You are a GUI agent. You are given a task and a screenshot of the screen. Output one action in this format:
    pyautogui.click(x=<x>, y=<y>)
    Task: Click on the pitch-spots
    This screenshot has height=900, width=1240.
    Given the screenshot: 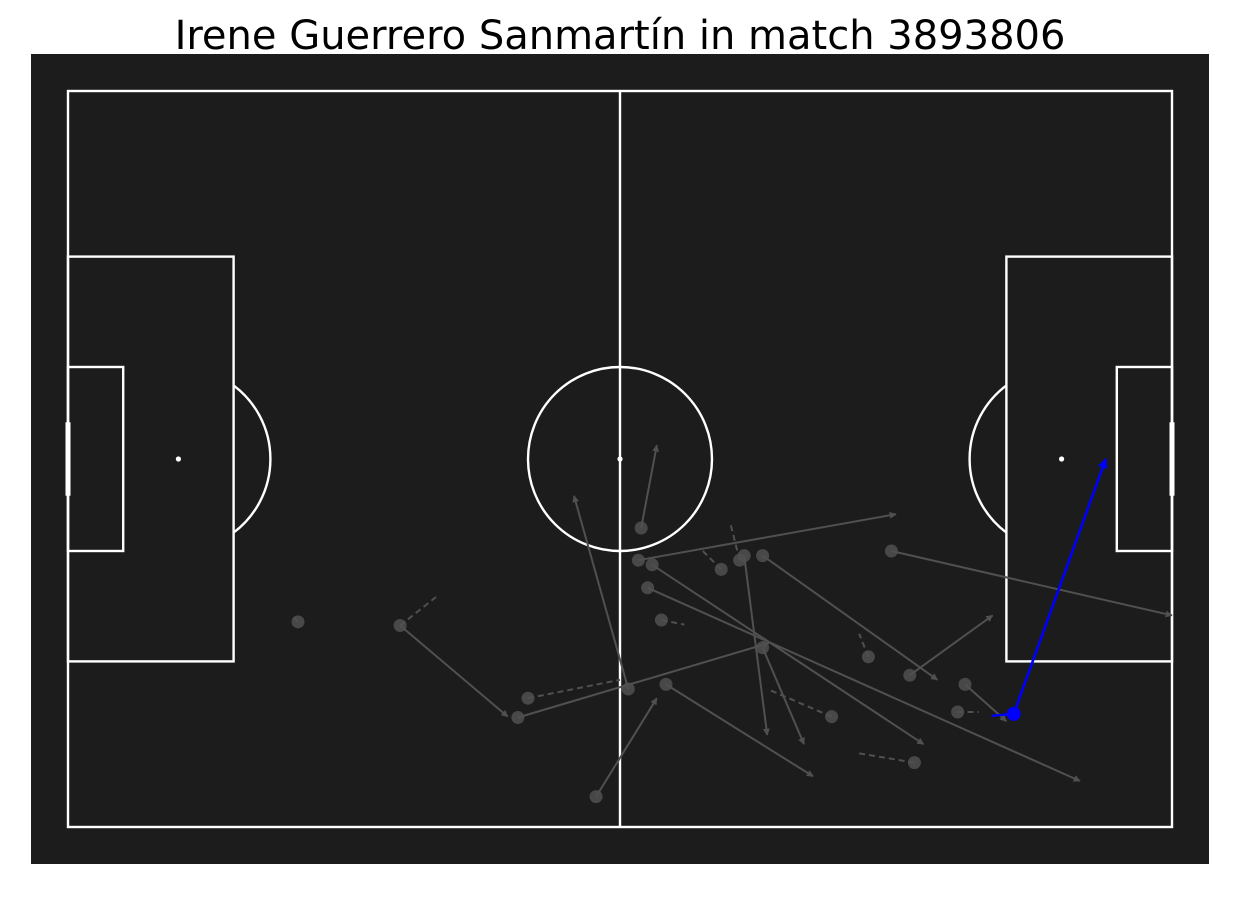 What is the action you would take?
    pyautogui.click(x=620, y=459)
    